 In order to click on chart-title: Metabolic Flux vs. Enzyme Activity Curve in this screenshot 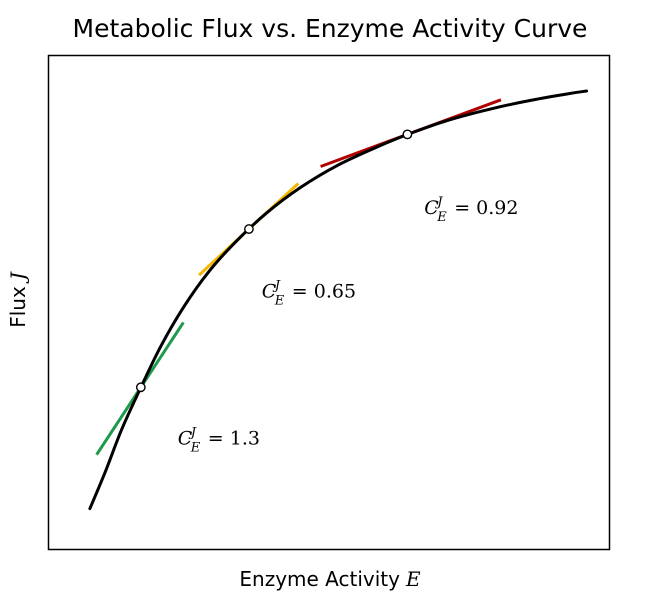, I will do `click(330, 28)`.